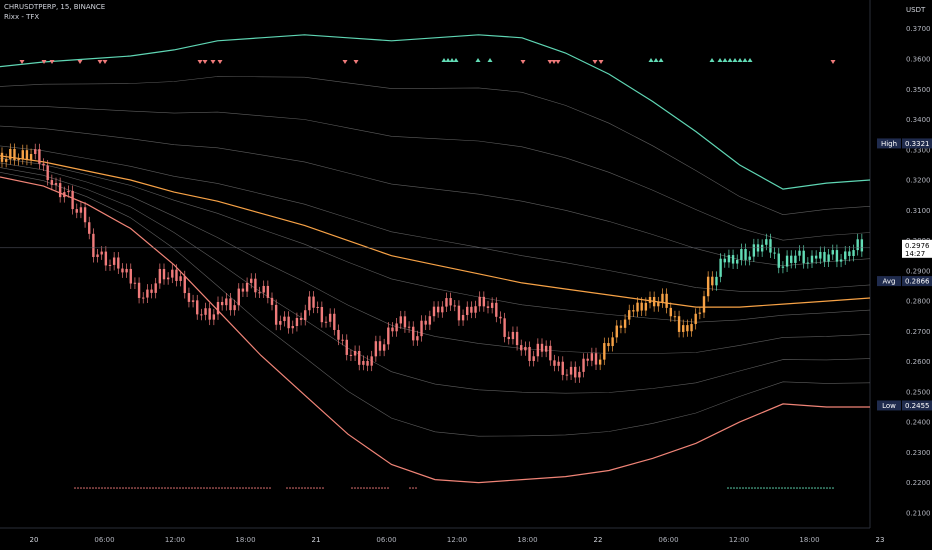 This screenshot has height=550, width=932. Describe the element at coordinates (175, 540) in the screenshot. I see `x-tick-label: 12:00` at that location.